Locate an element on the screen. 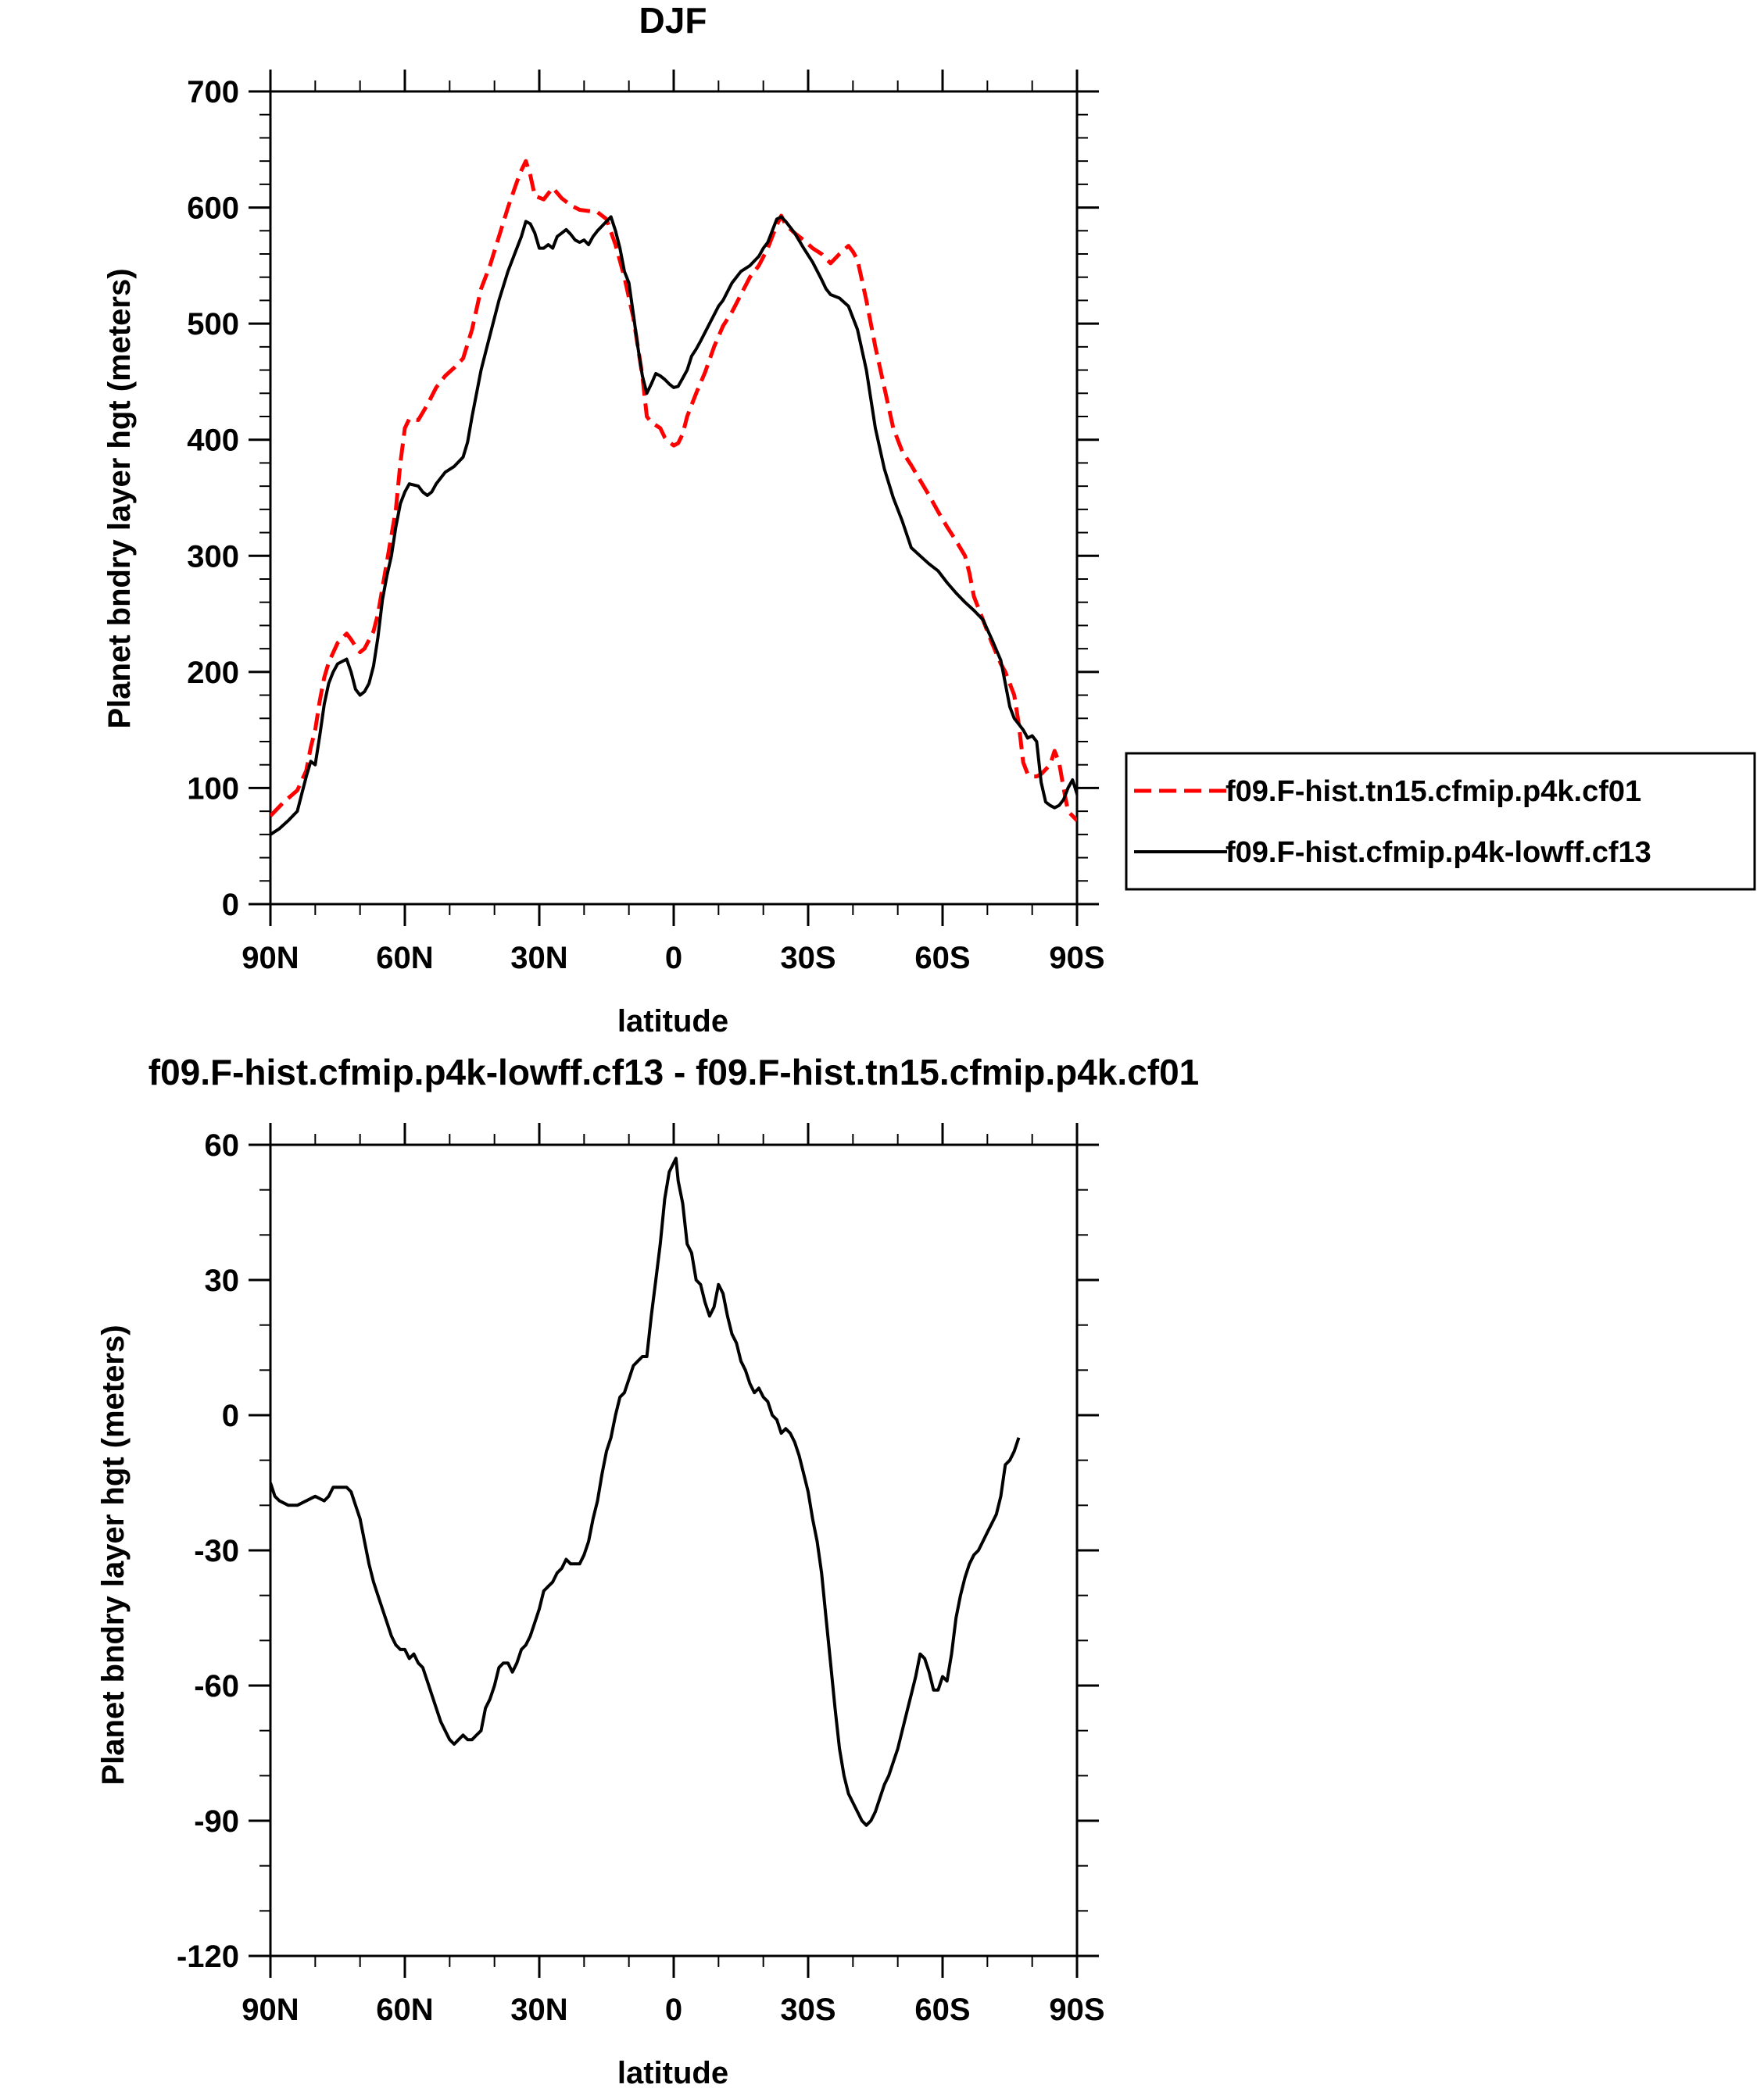 This screenshot has height=2088, width=1764. y-tick-label: 500 is located at coordinates (213, 324).